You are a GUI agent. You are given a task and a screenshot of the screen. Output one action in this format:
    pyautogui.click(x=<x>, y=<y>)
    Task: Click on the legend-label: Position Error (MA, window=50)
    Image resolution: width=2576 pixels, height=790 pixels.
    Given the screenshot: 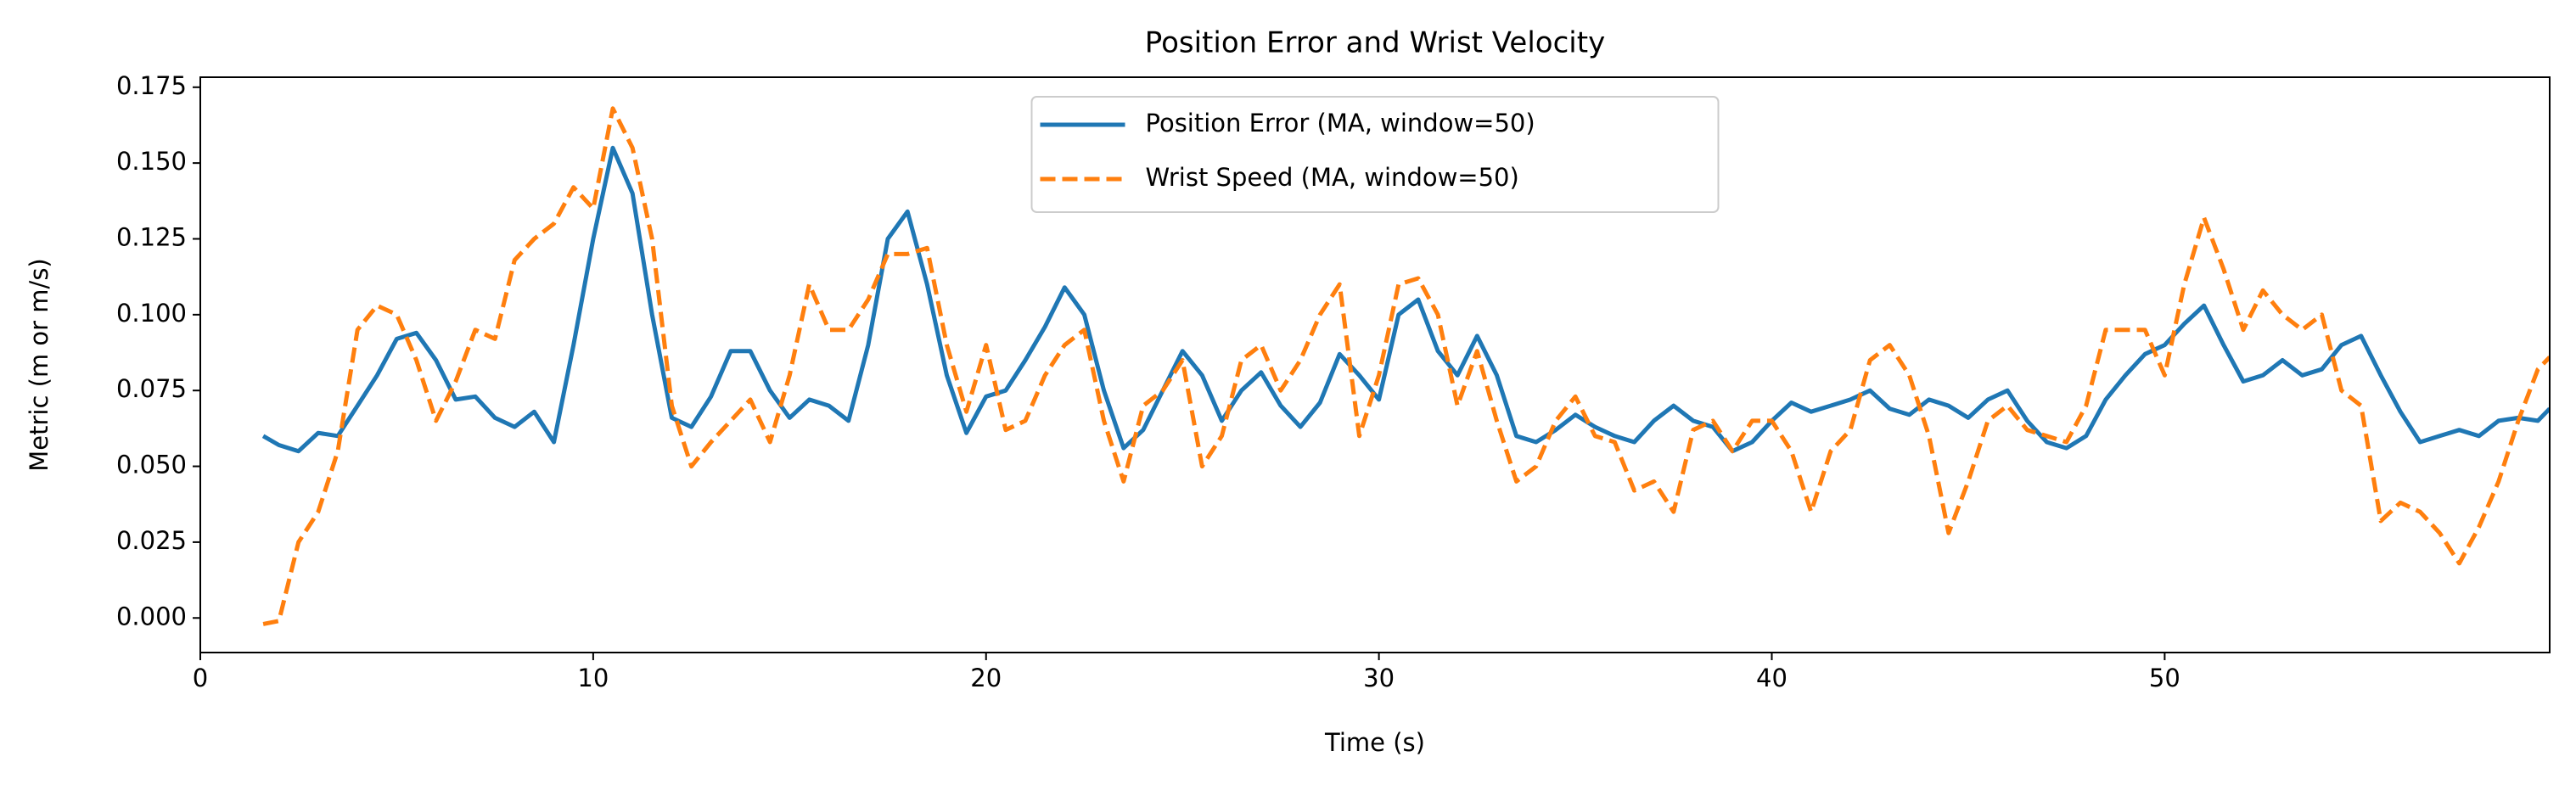 What is the action you would take?
    pyautogui.click(x=1340, y=123)
    